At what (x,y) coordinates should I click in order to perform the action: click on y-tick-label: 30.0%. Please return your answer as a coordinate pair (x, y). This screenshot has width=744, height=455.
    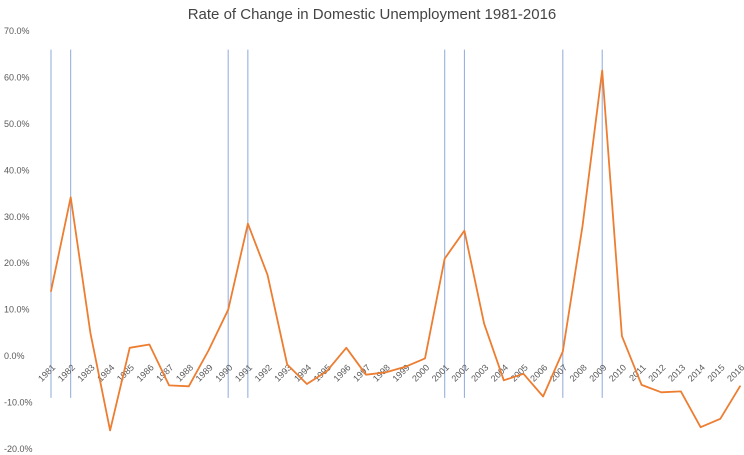
    Looking at the image, I should click on (17, 217).